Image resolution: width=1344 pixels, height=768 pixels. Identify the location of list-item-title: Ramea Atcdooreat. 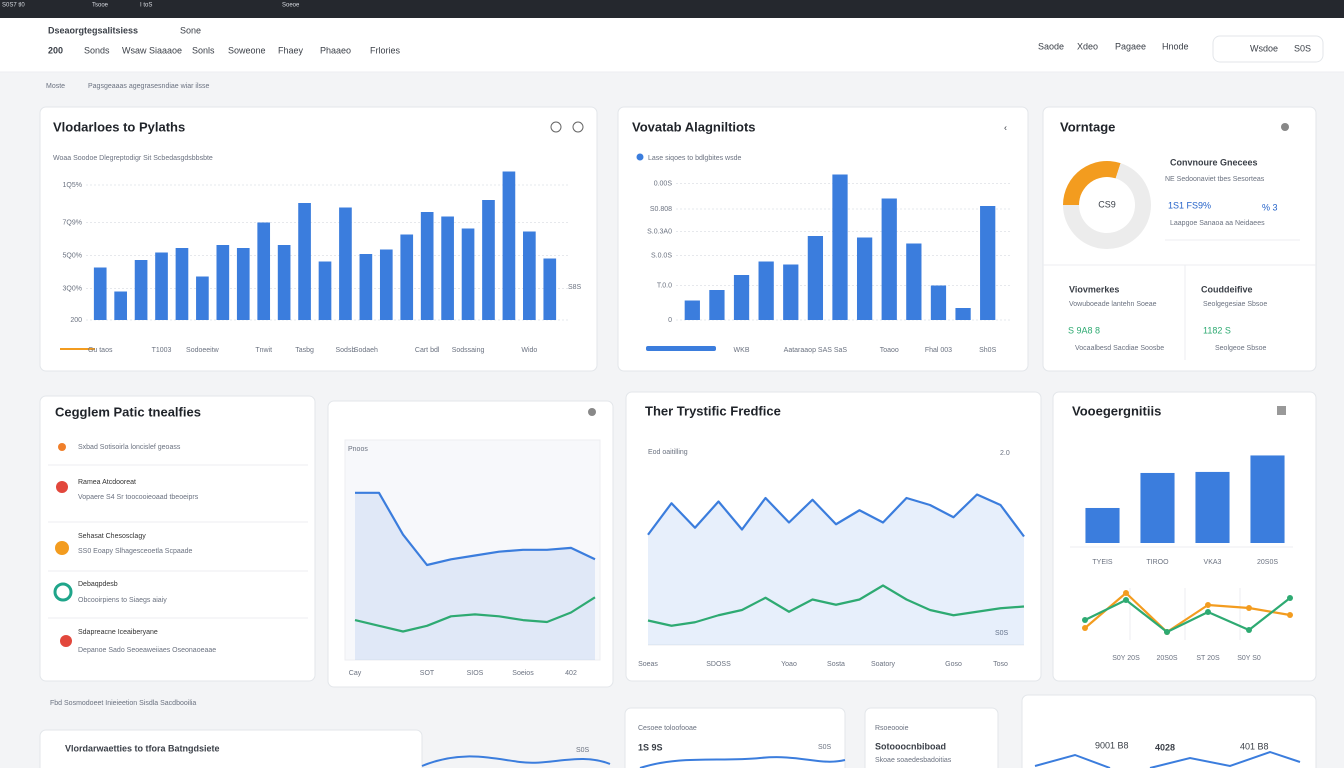
(107, 482).